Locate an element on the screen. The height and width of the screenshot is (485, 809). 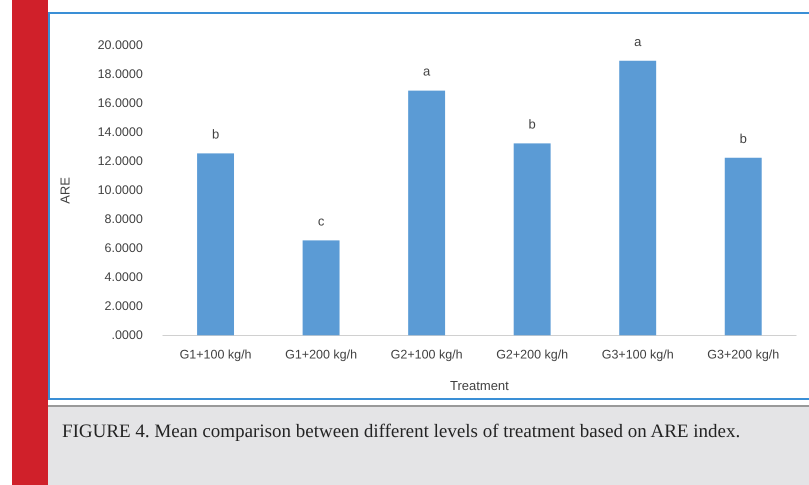
annotation: c is located at coordinates (321, 220).